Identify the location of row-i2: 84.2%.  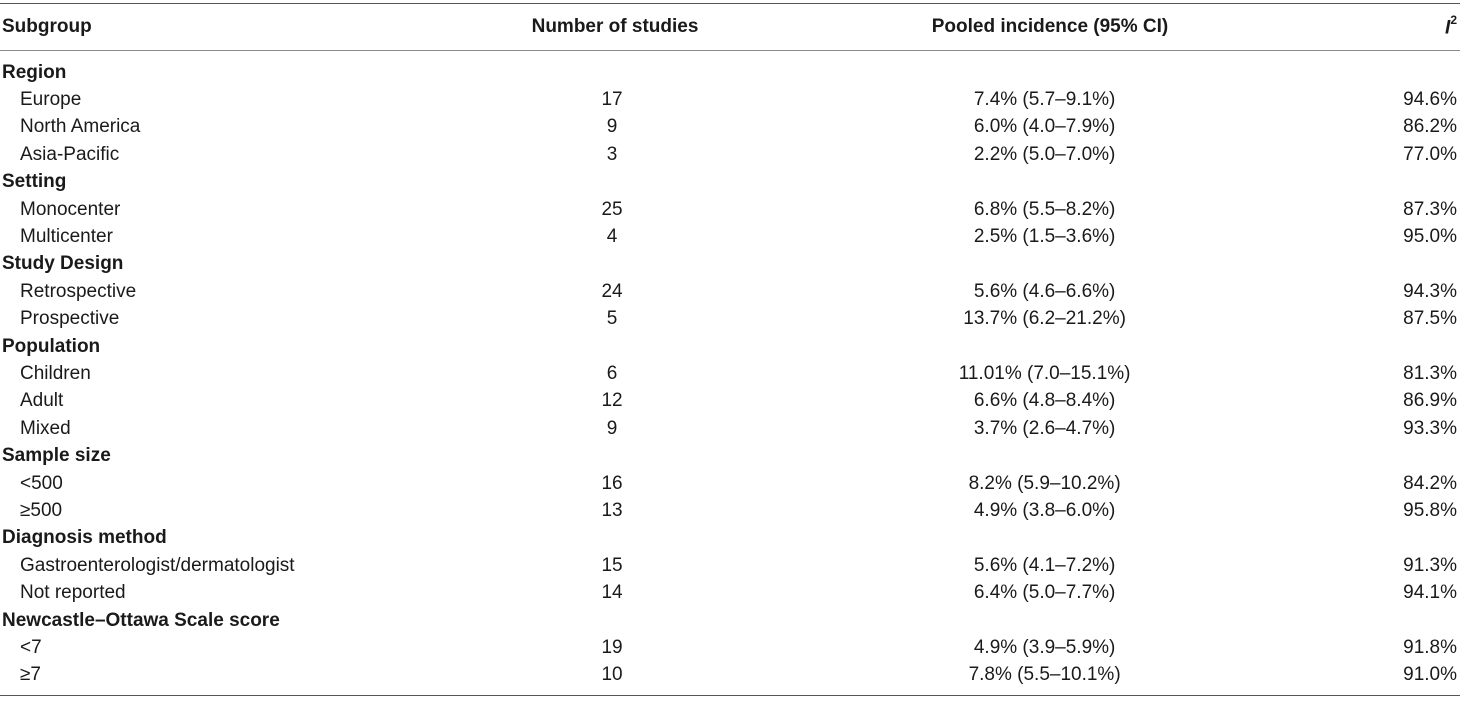
(1430, 483).